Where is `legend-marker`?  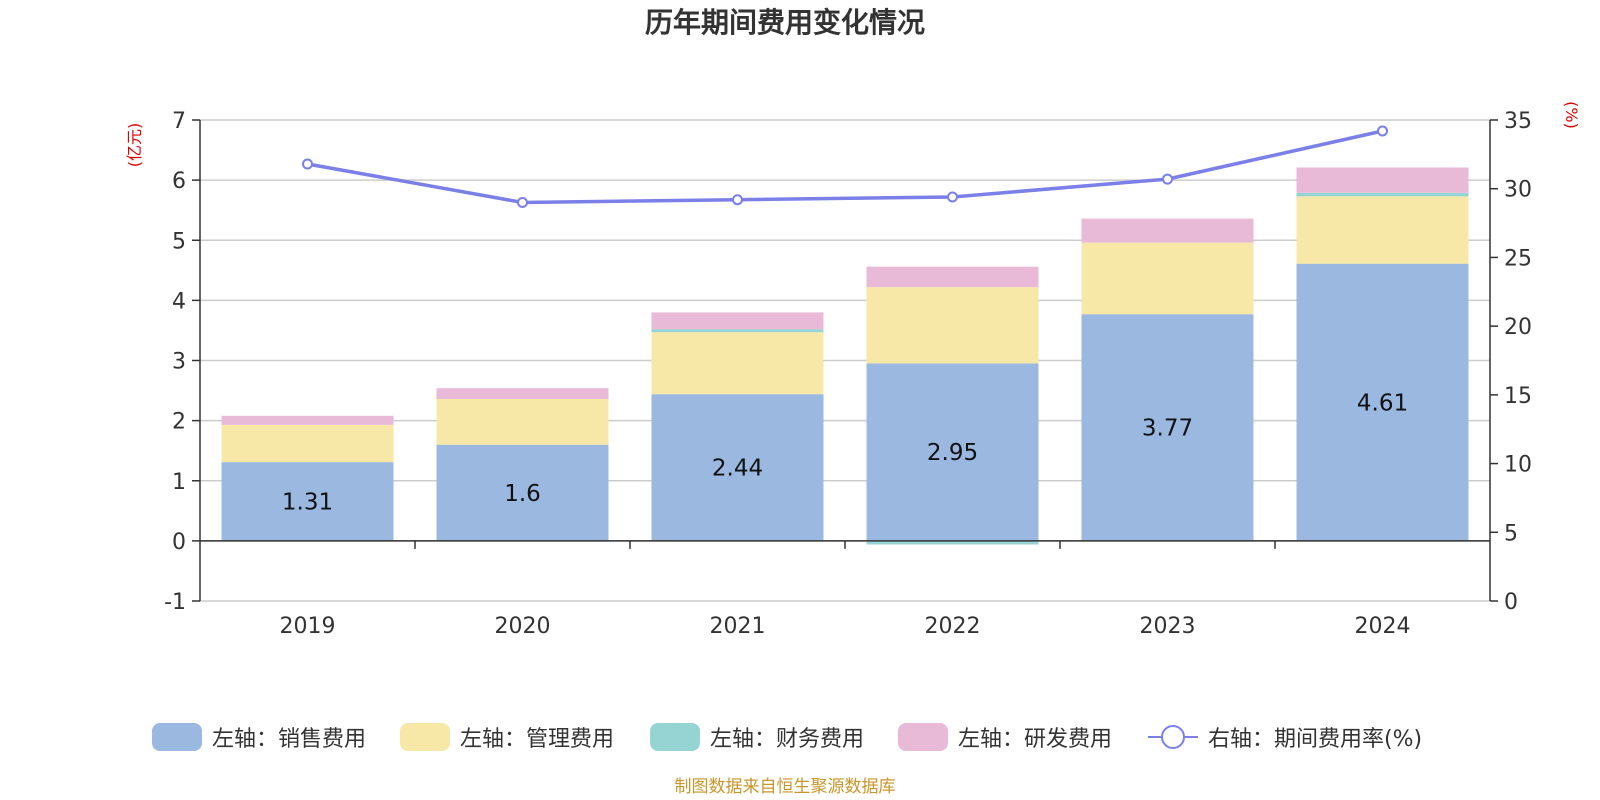 legend-marker is located at coordinates (1173, 737).